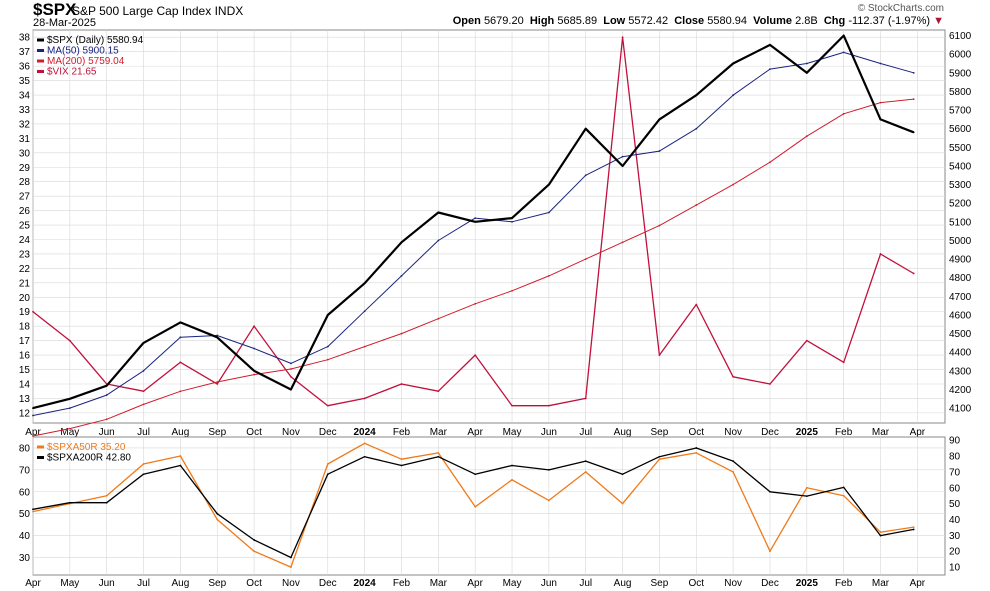 The width and height of the screenshot is (990, 591). I want to click on close-label: Close, so click(689, 21).